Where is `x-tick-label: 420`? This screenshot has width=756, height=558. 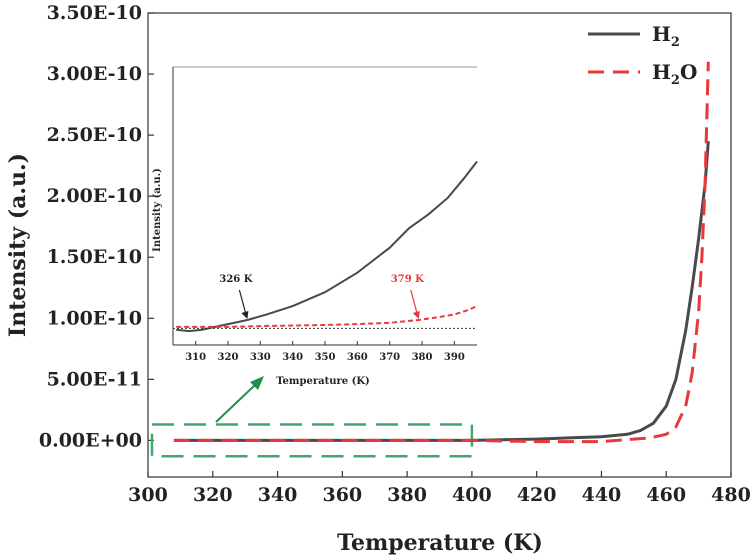
x-tick-label: 420 is located at coordinates (537, 495).